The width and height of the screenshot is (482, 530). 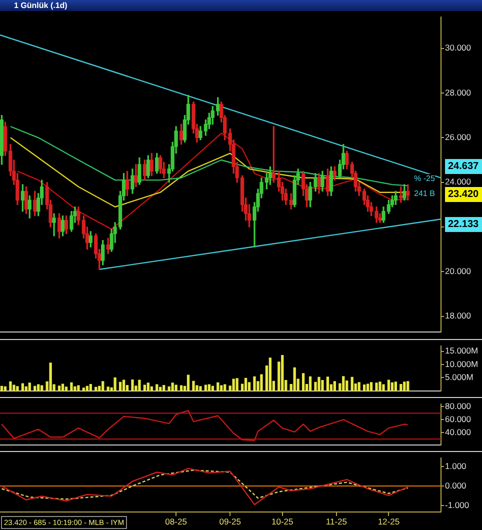 I want to click on x-tick-label: 12-25, so click(x=389, y=521).